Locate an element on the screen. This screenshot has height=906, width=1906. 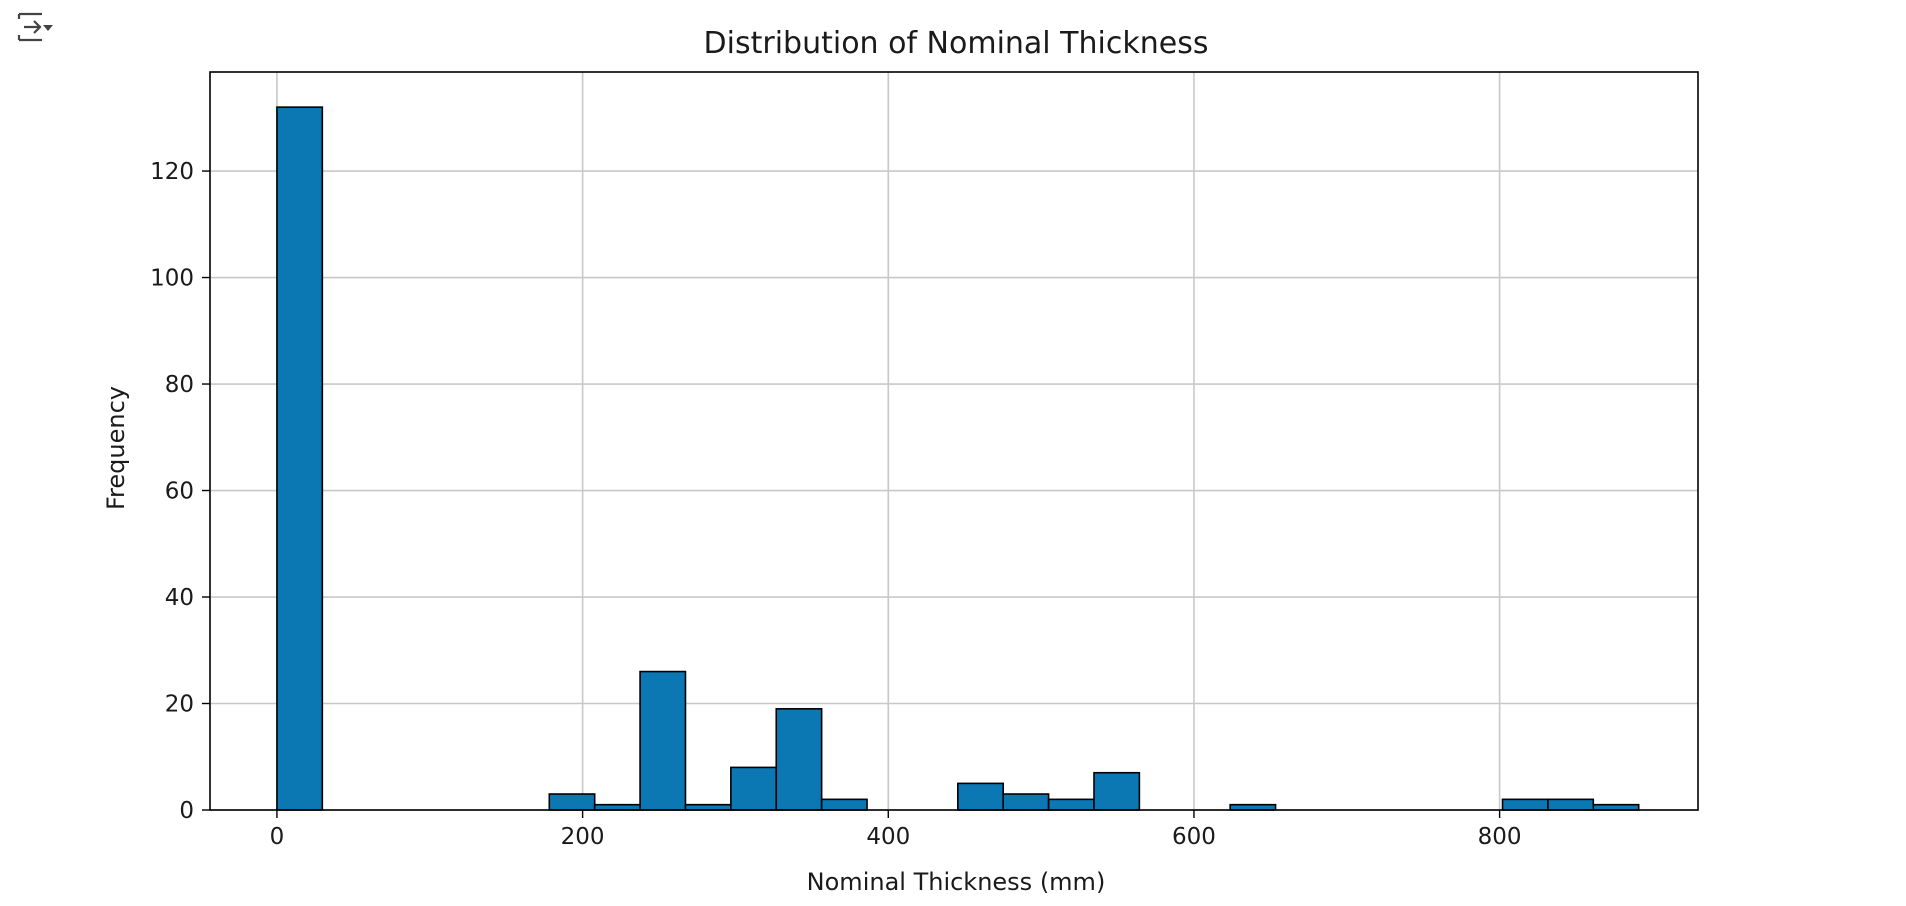
y-tick-label: 40 is located at coordinates (179, 598).